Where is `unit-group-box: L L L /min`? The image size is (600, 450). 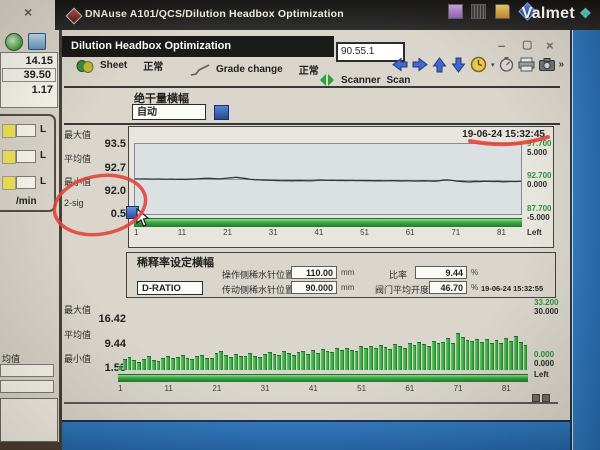 unit-group-box: L L L /min is located at coordinates (28, 163).